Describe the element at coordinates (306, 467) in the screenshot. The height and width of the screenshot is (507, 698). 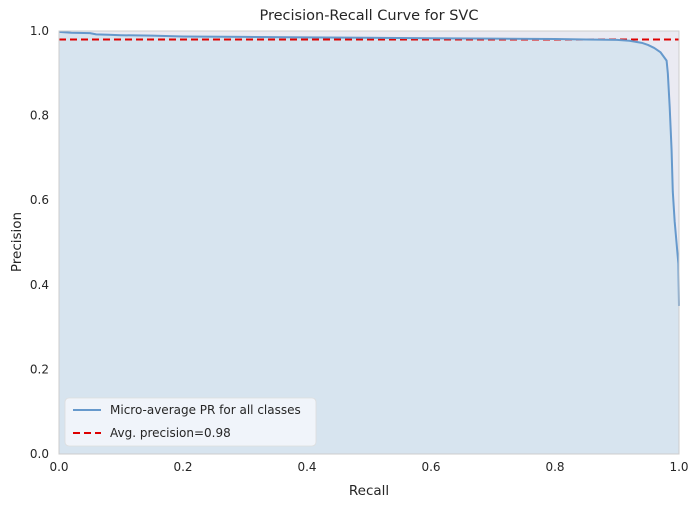
I see `x-tick-label: 0.4` at that location.